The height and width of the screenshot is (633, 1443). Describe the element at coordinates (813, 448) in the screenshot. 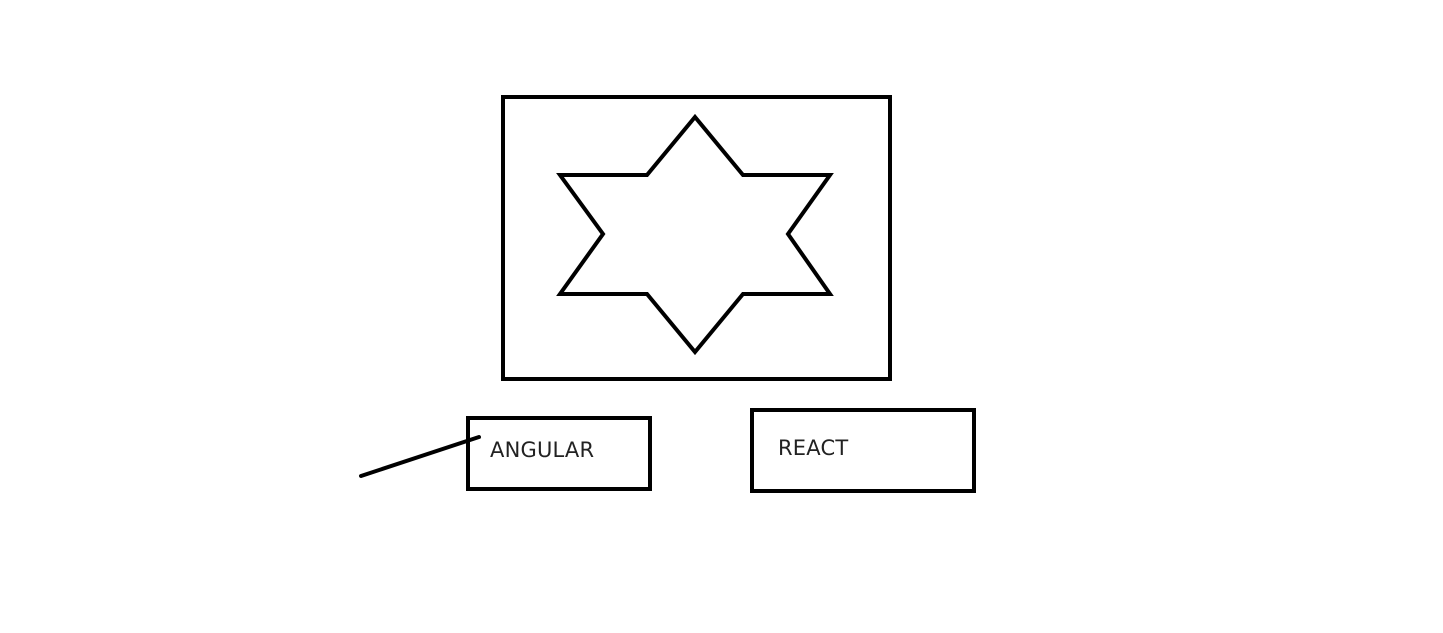

I see `react-label: REACT` at that location.